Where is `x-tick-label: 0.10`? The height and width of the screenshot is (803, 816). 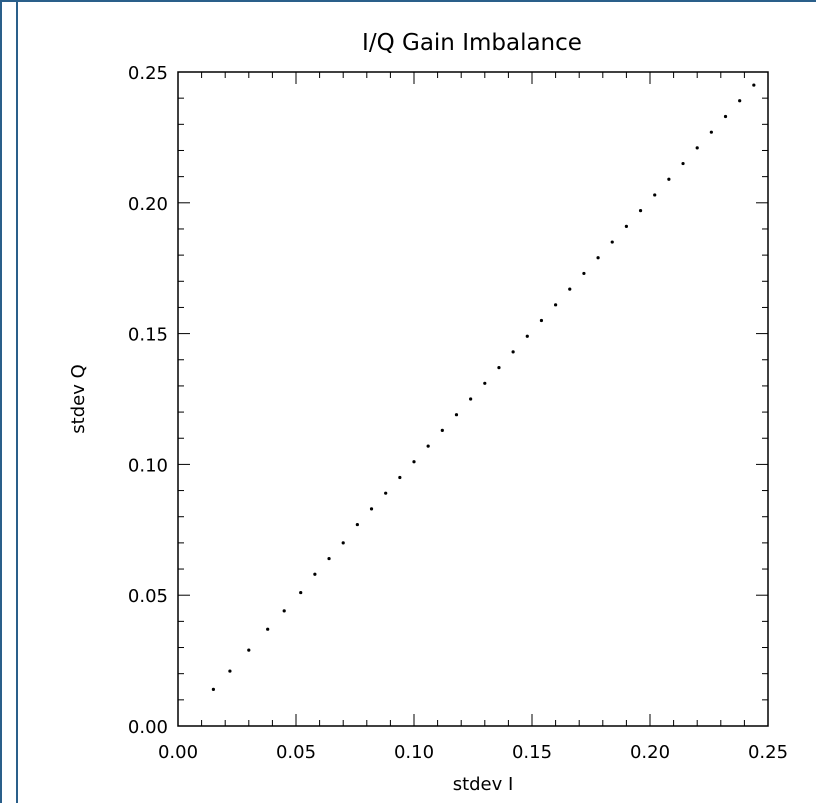 x-tick-label: 0.10 is located at coordinates (414, 752).